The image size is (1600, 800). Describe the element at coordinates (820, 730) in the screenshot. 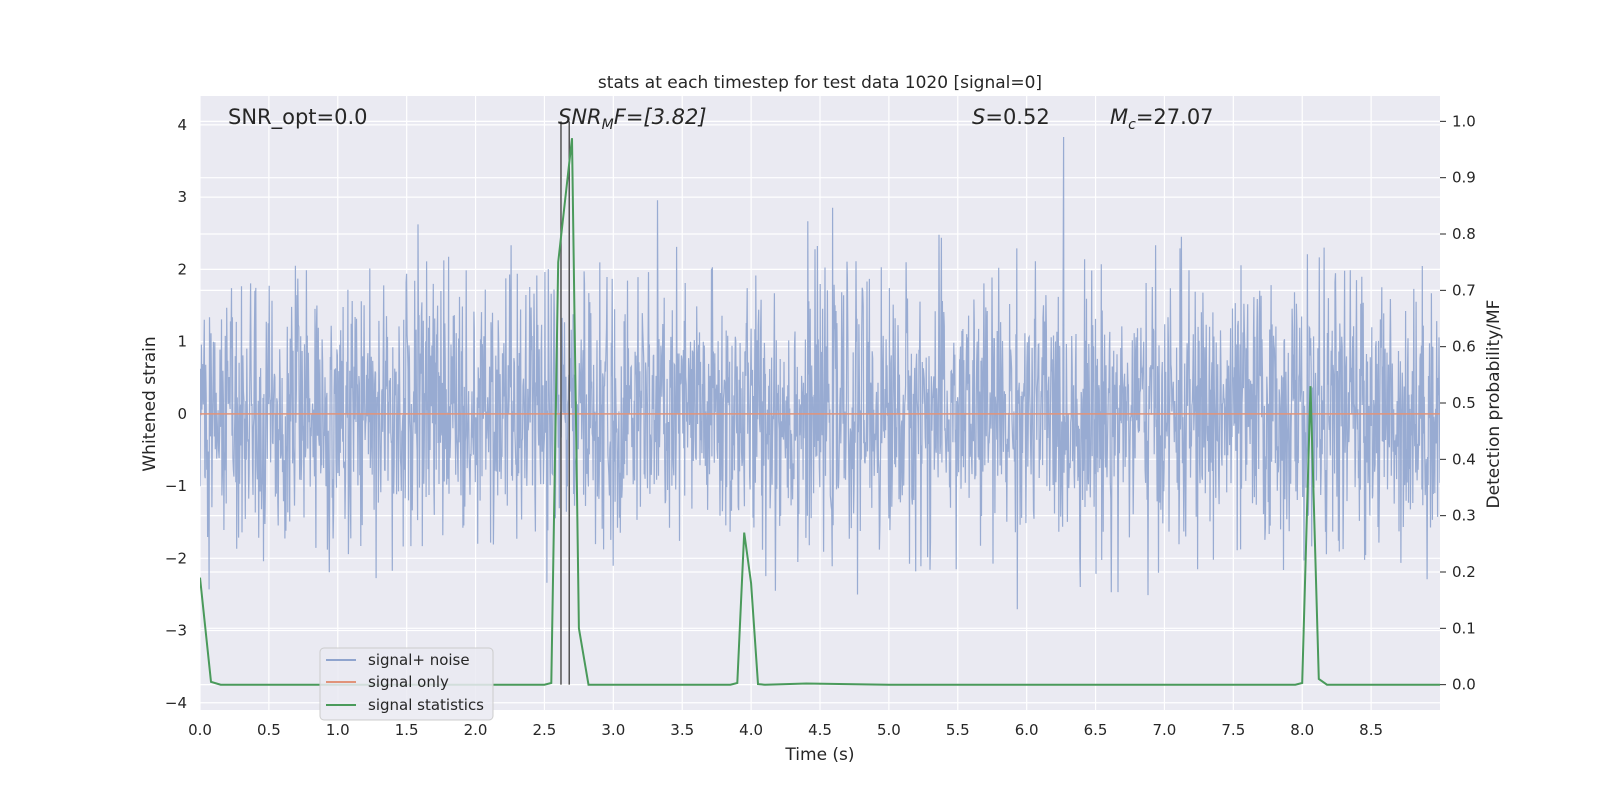

I see `x-tick-label: 4.5` at that location.